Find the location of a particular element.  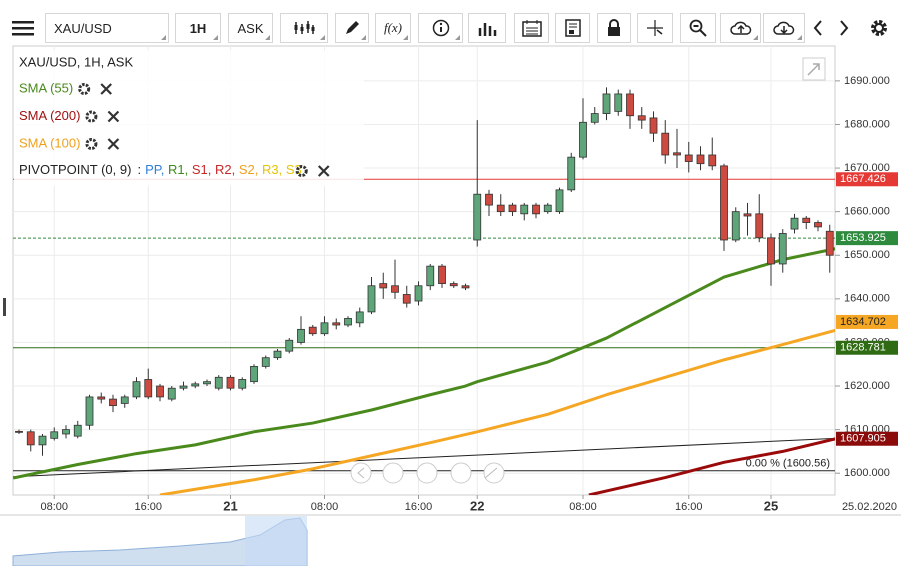

pivot-item: R3 is located at coordinates (270, 169).